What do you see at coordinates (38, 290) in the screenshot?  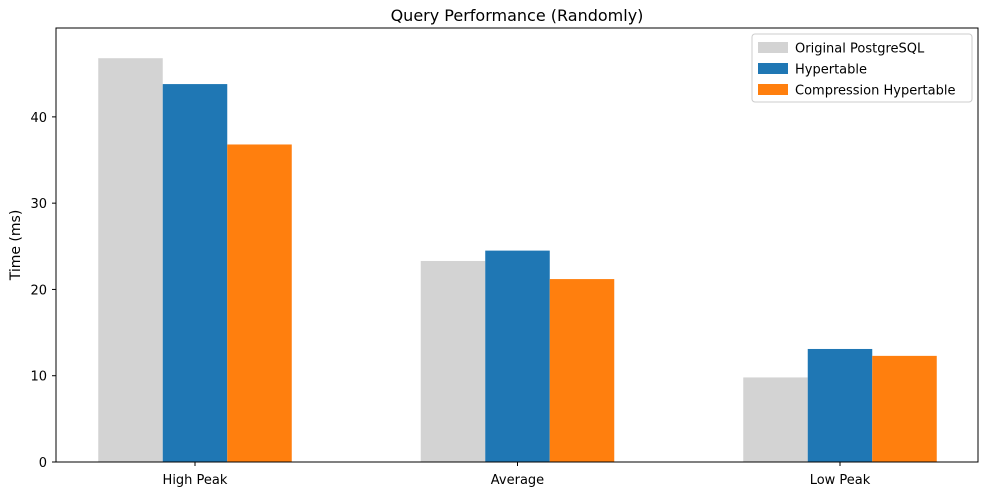 I see `y-tick-label-2: 20` at bounding box center [38, 290].